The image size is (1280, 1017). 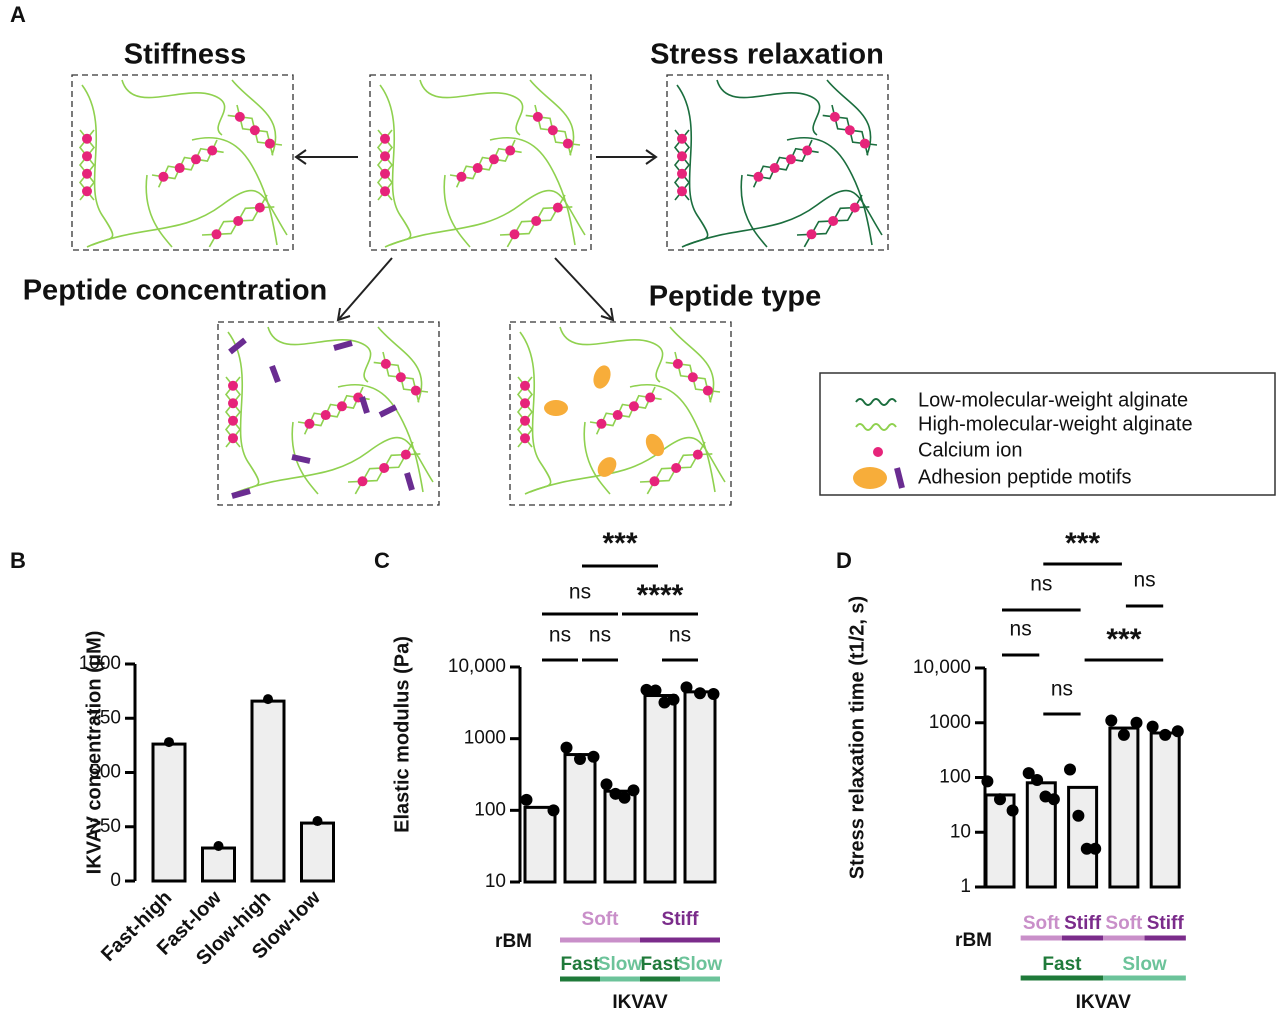 I want to click on x-tick-label: rBM, so click(x=513, y=941).